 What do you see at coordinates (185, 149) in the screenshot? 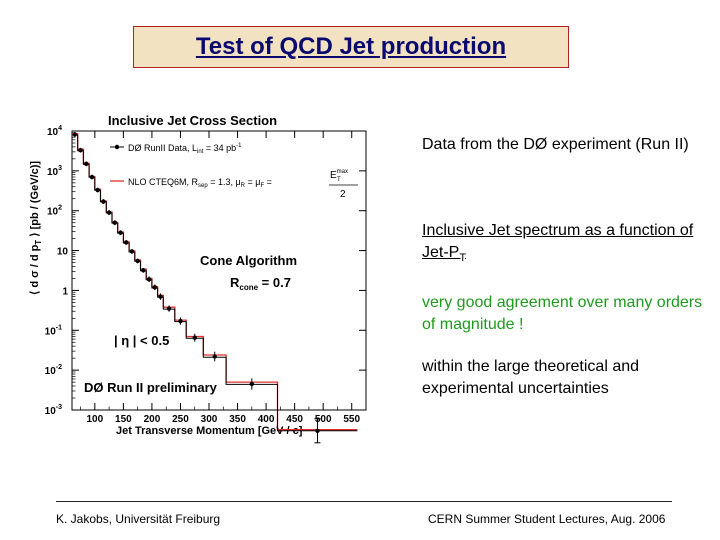
I see `legend-data-label: DØ RunII Data, Lint = 34 pb-1` at bounding box center [185, 149].